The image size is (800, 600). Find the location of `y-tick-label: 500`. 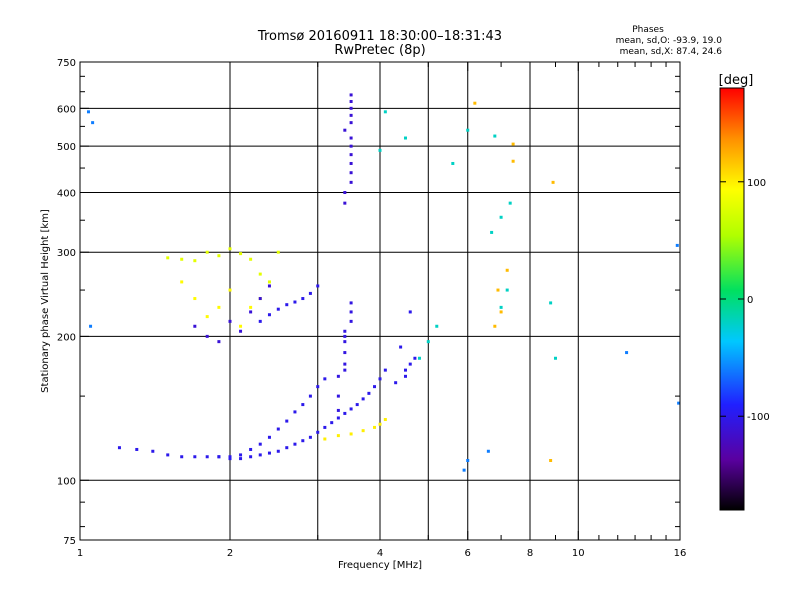

y-tick-label: 500 is located at coordinates (66, 147).